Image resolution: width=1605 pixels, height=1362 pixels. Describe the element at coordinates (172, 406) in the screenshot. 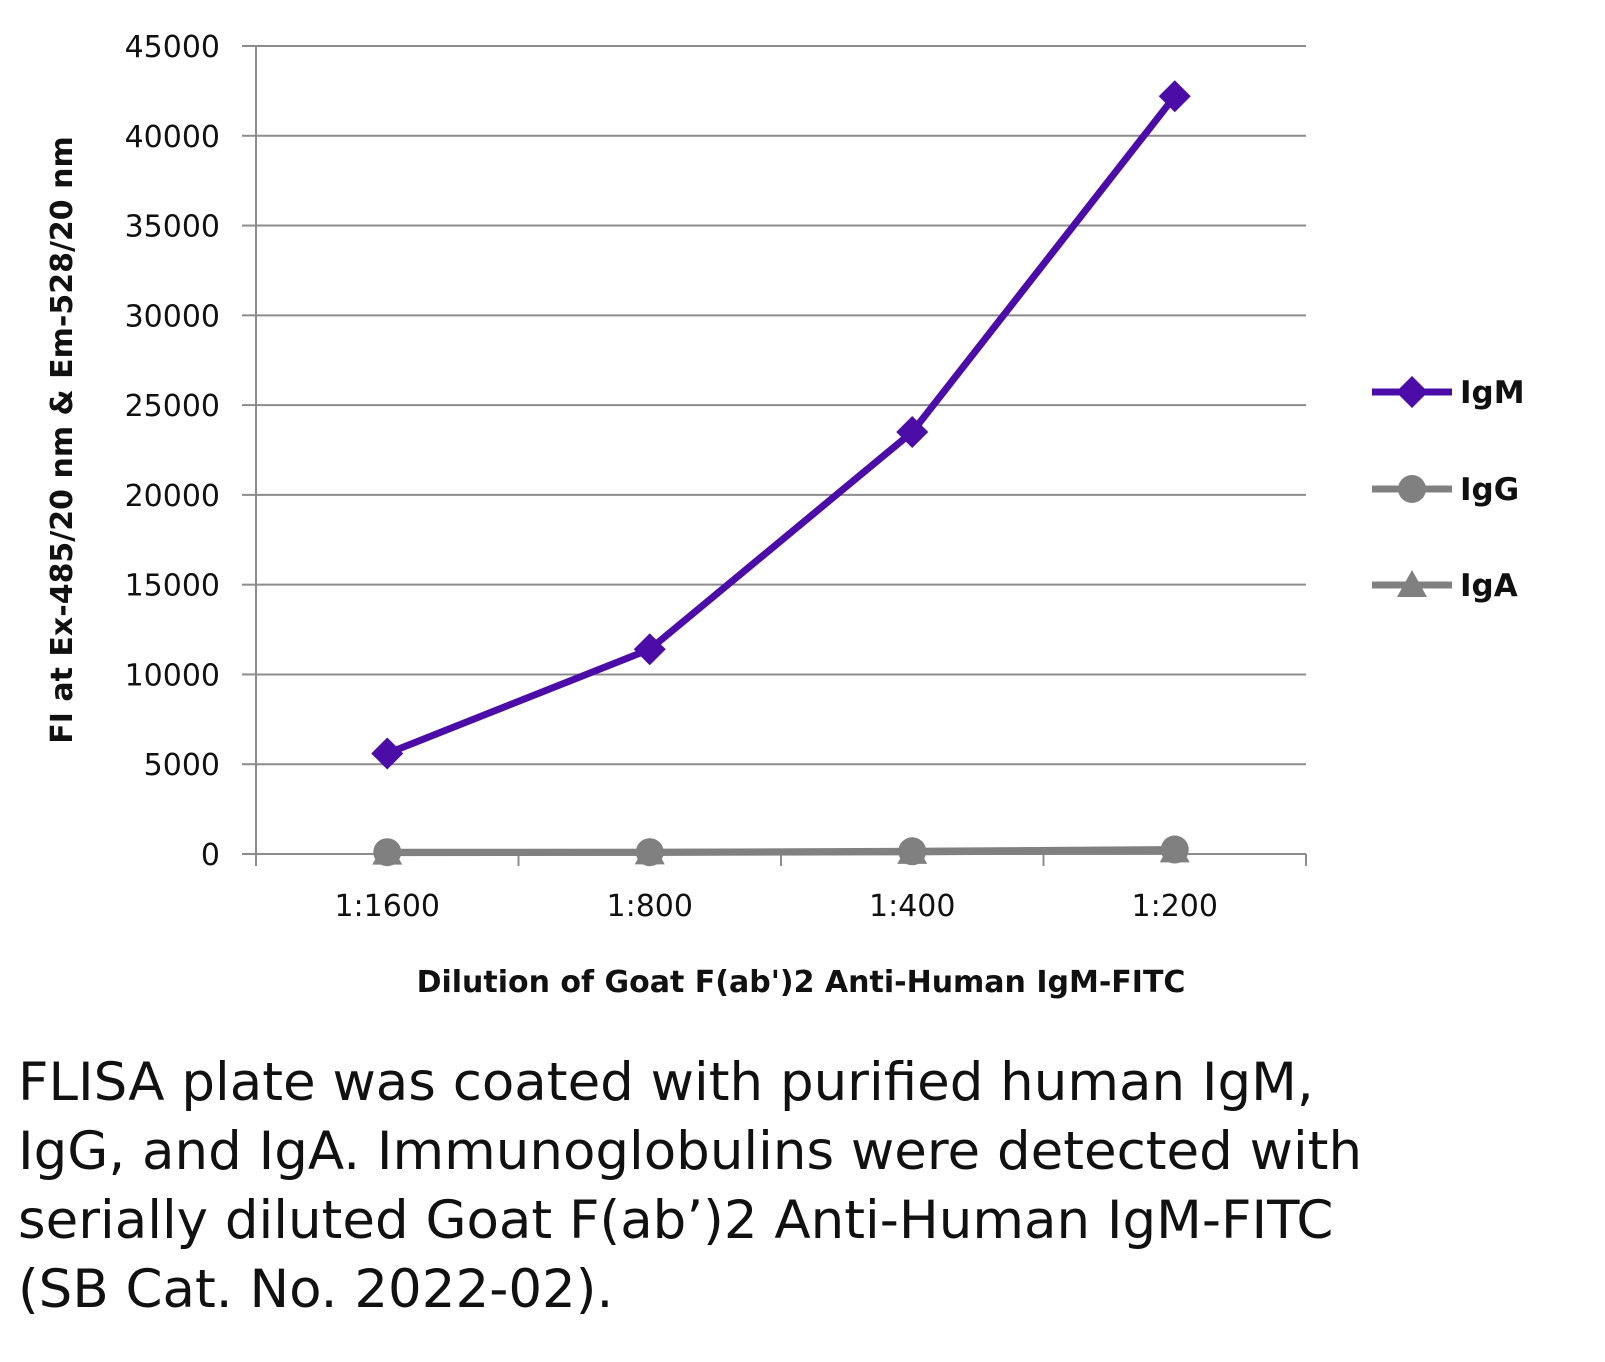

I see `y-tick-label: 25000` at that location.